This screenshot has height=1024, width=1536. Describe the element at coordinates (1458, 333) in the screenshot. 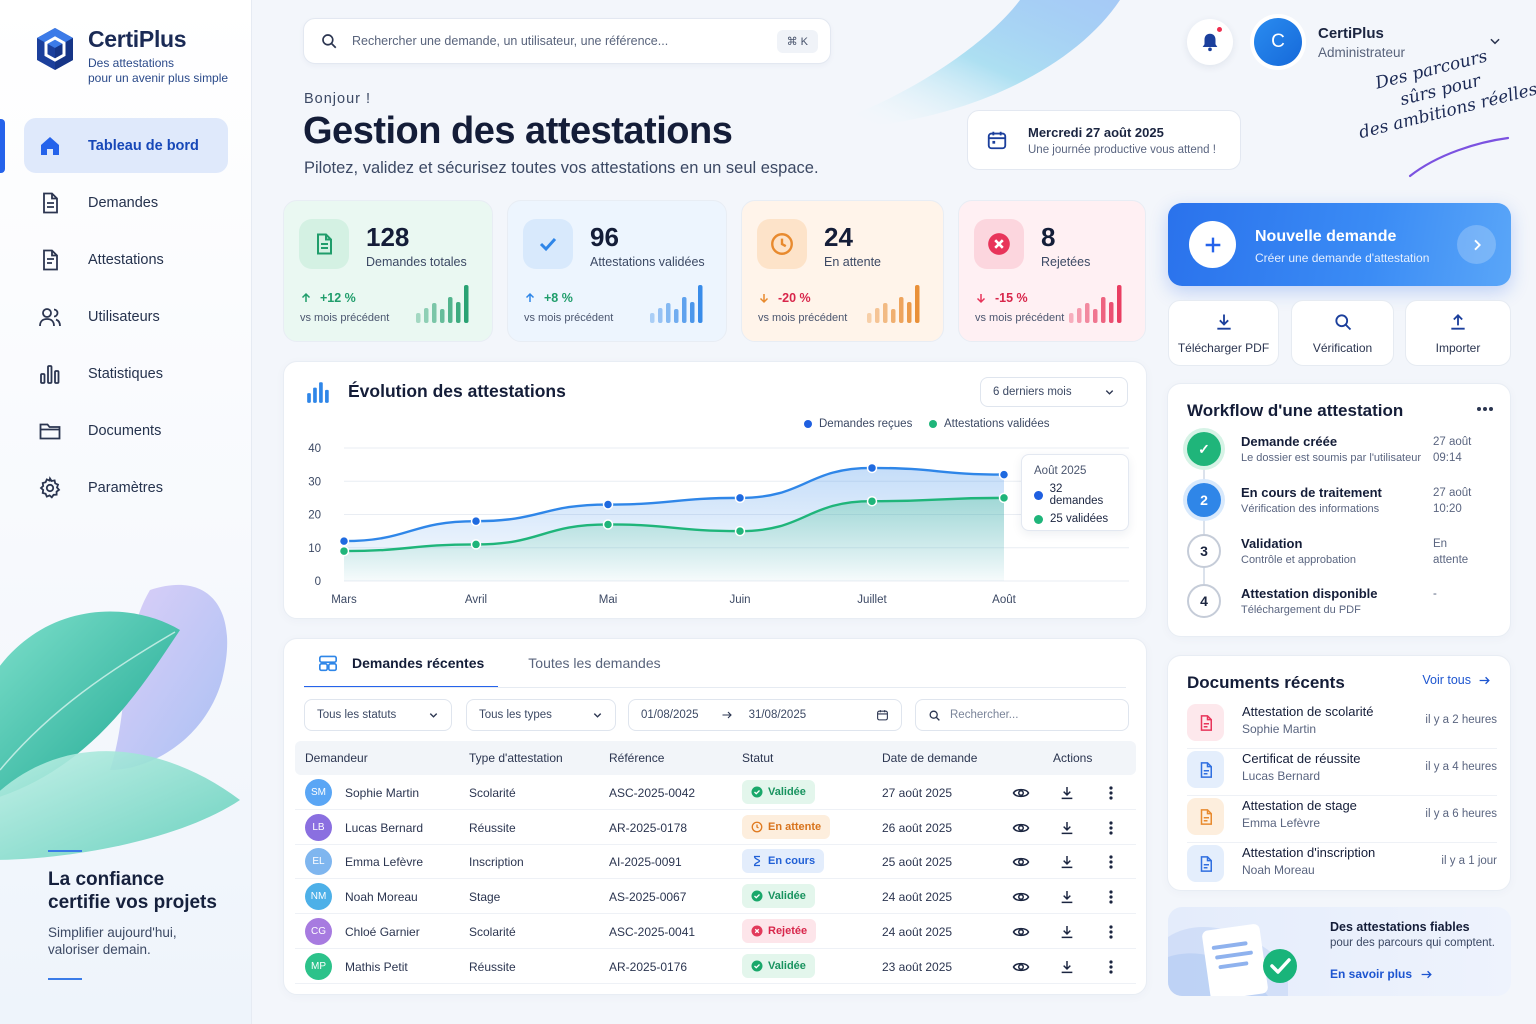

I see `import-button: Importer` at that location.